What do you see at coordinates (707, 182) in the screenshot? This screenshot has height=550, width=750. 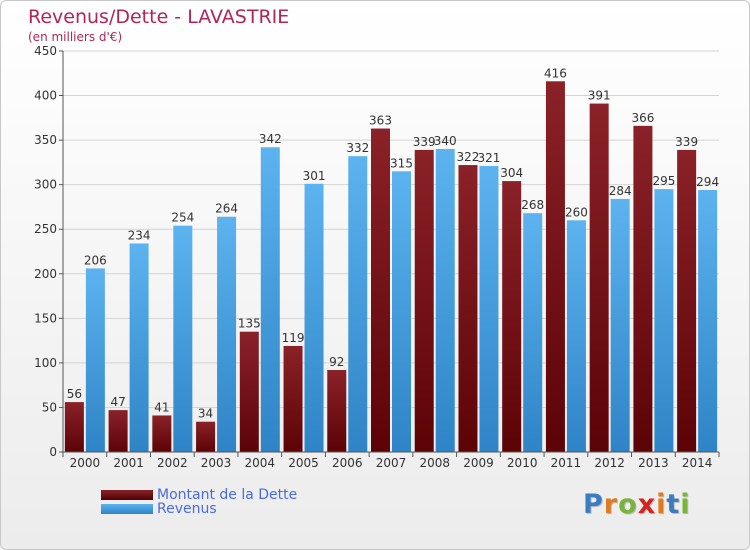 I see `data-label-revenus-2014: 294` at bounding box center [707, 182].